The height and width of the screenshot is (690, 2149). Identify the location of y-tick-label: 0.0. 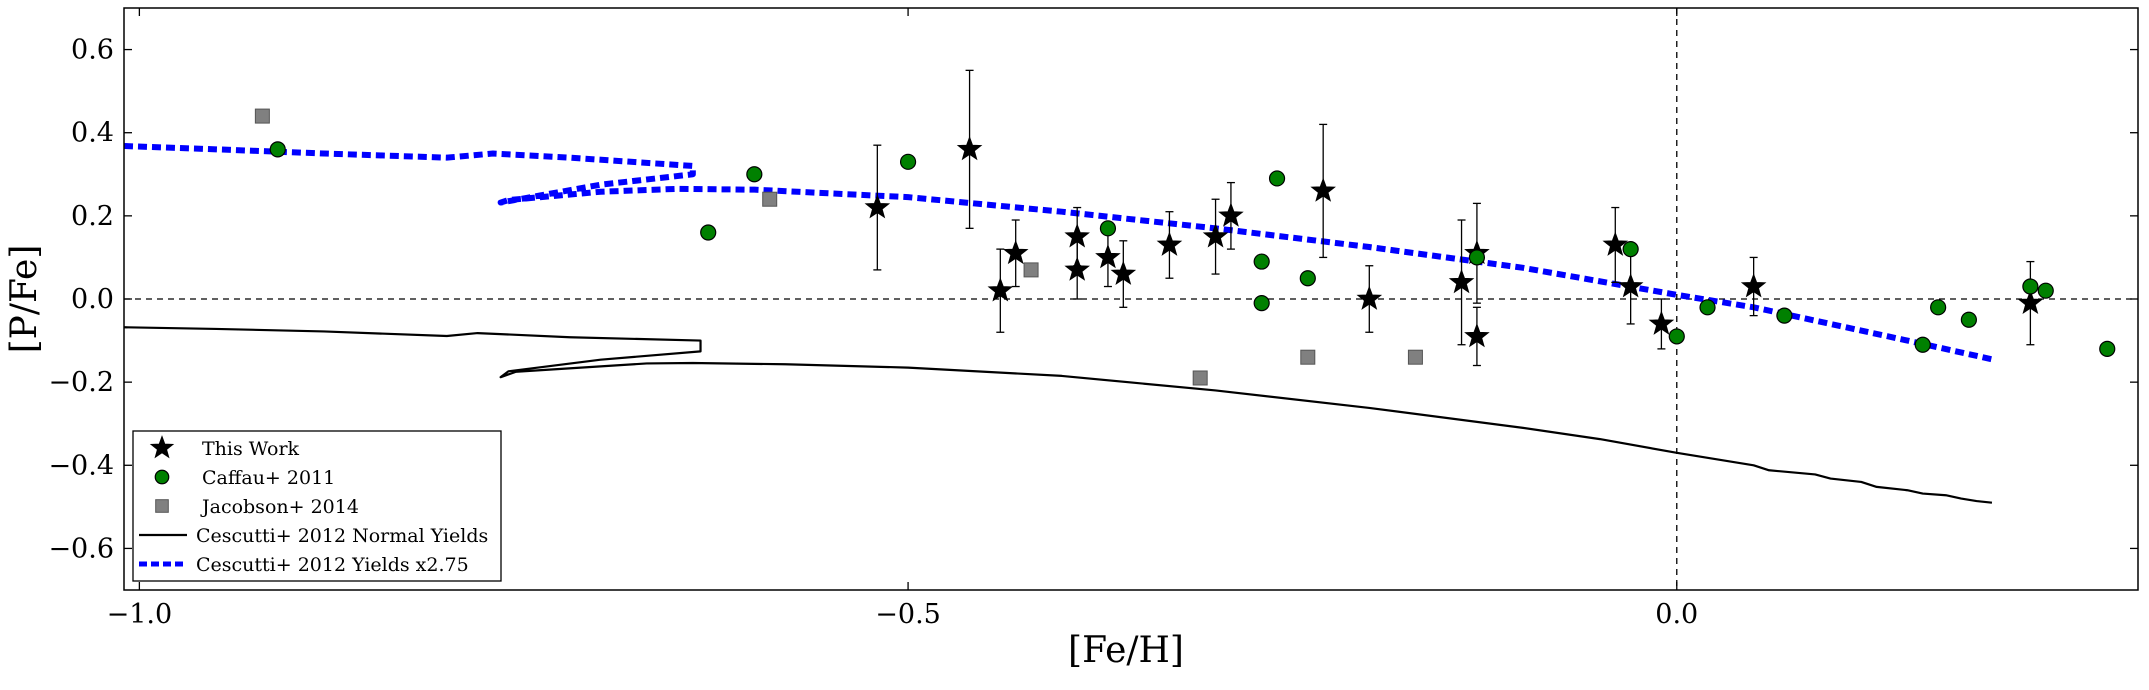
(92, 299).